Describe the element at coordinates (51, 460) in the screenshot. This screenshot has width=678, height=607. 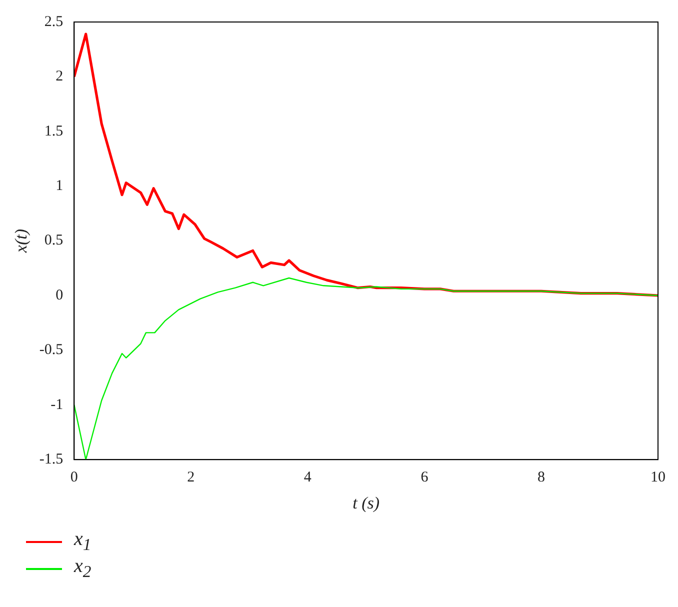
I see `y-tick-label: -1.5` at that location.